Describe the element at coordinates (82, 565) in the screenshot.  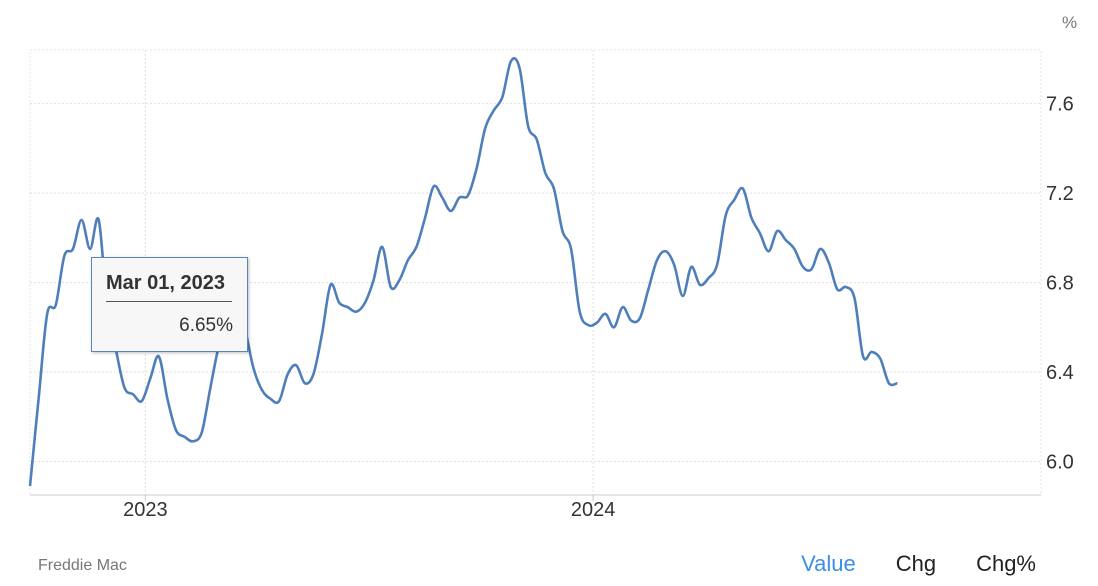
I see `source-label: Freddie Mac` at that location.